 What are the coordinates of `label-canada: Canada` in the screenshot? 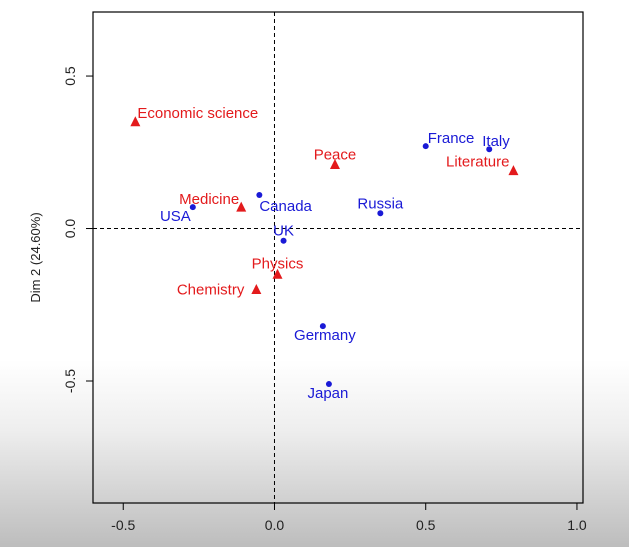 It's located at (285, 206).